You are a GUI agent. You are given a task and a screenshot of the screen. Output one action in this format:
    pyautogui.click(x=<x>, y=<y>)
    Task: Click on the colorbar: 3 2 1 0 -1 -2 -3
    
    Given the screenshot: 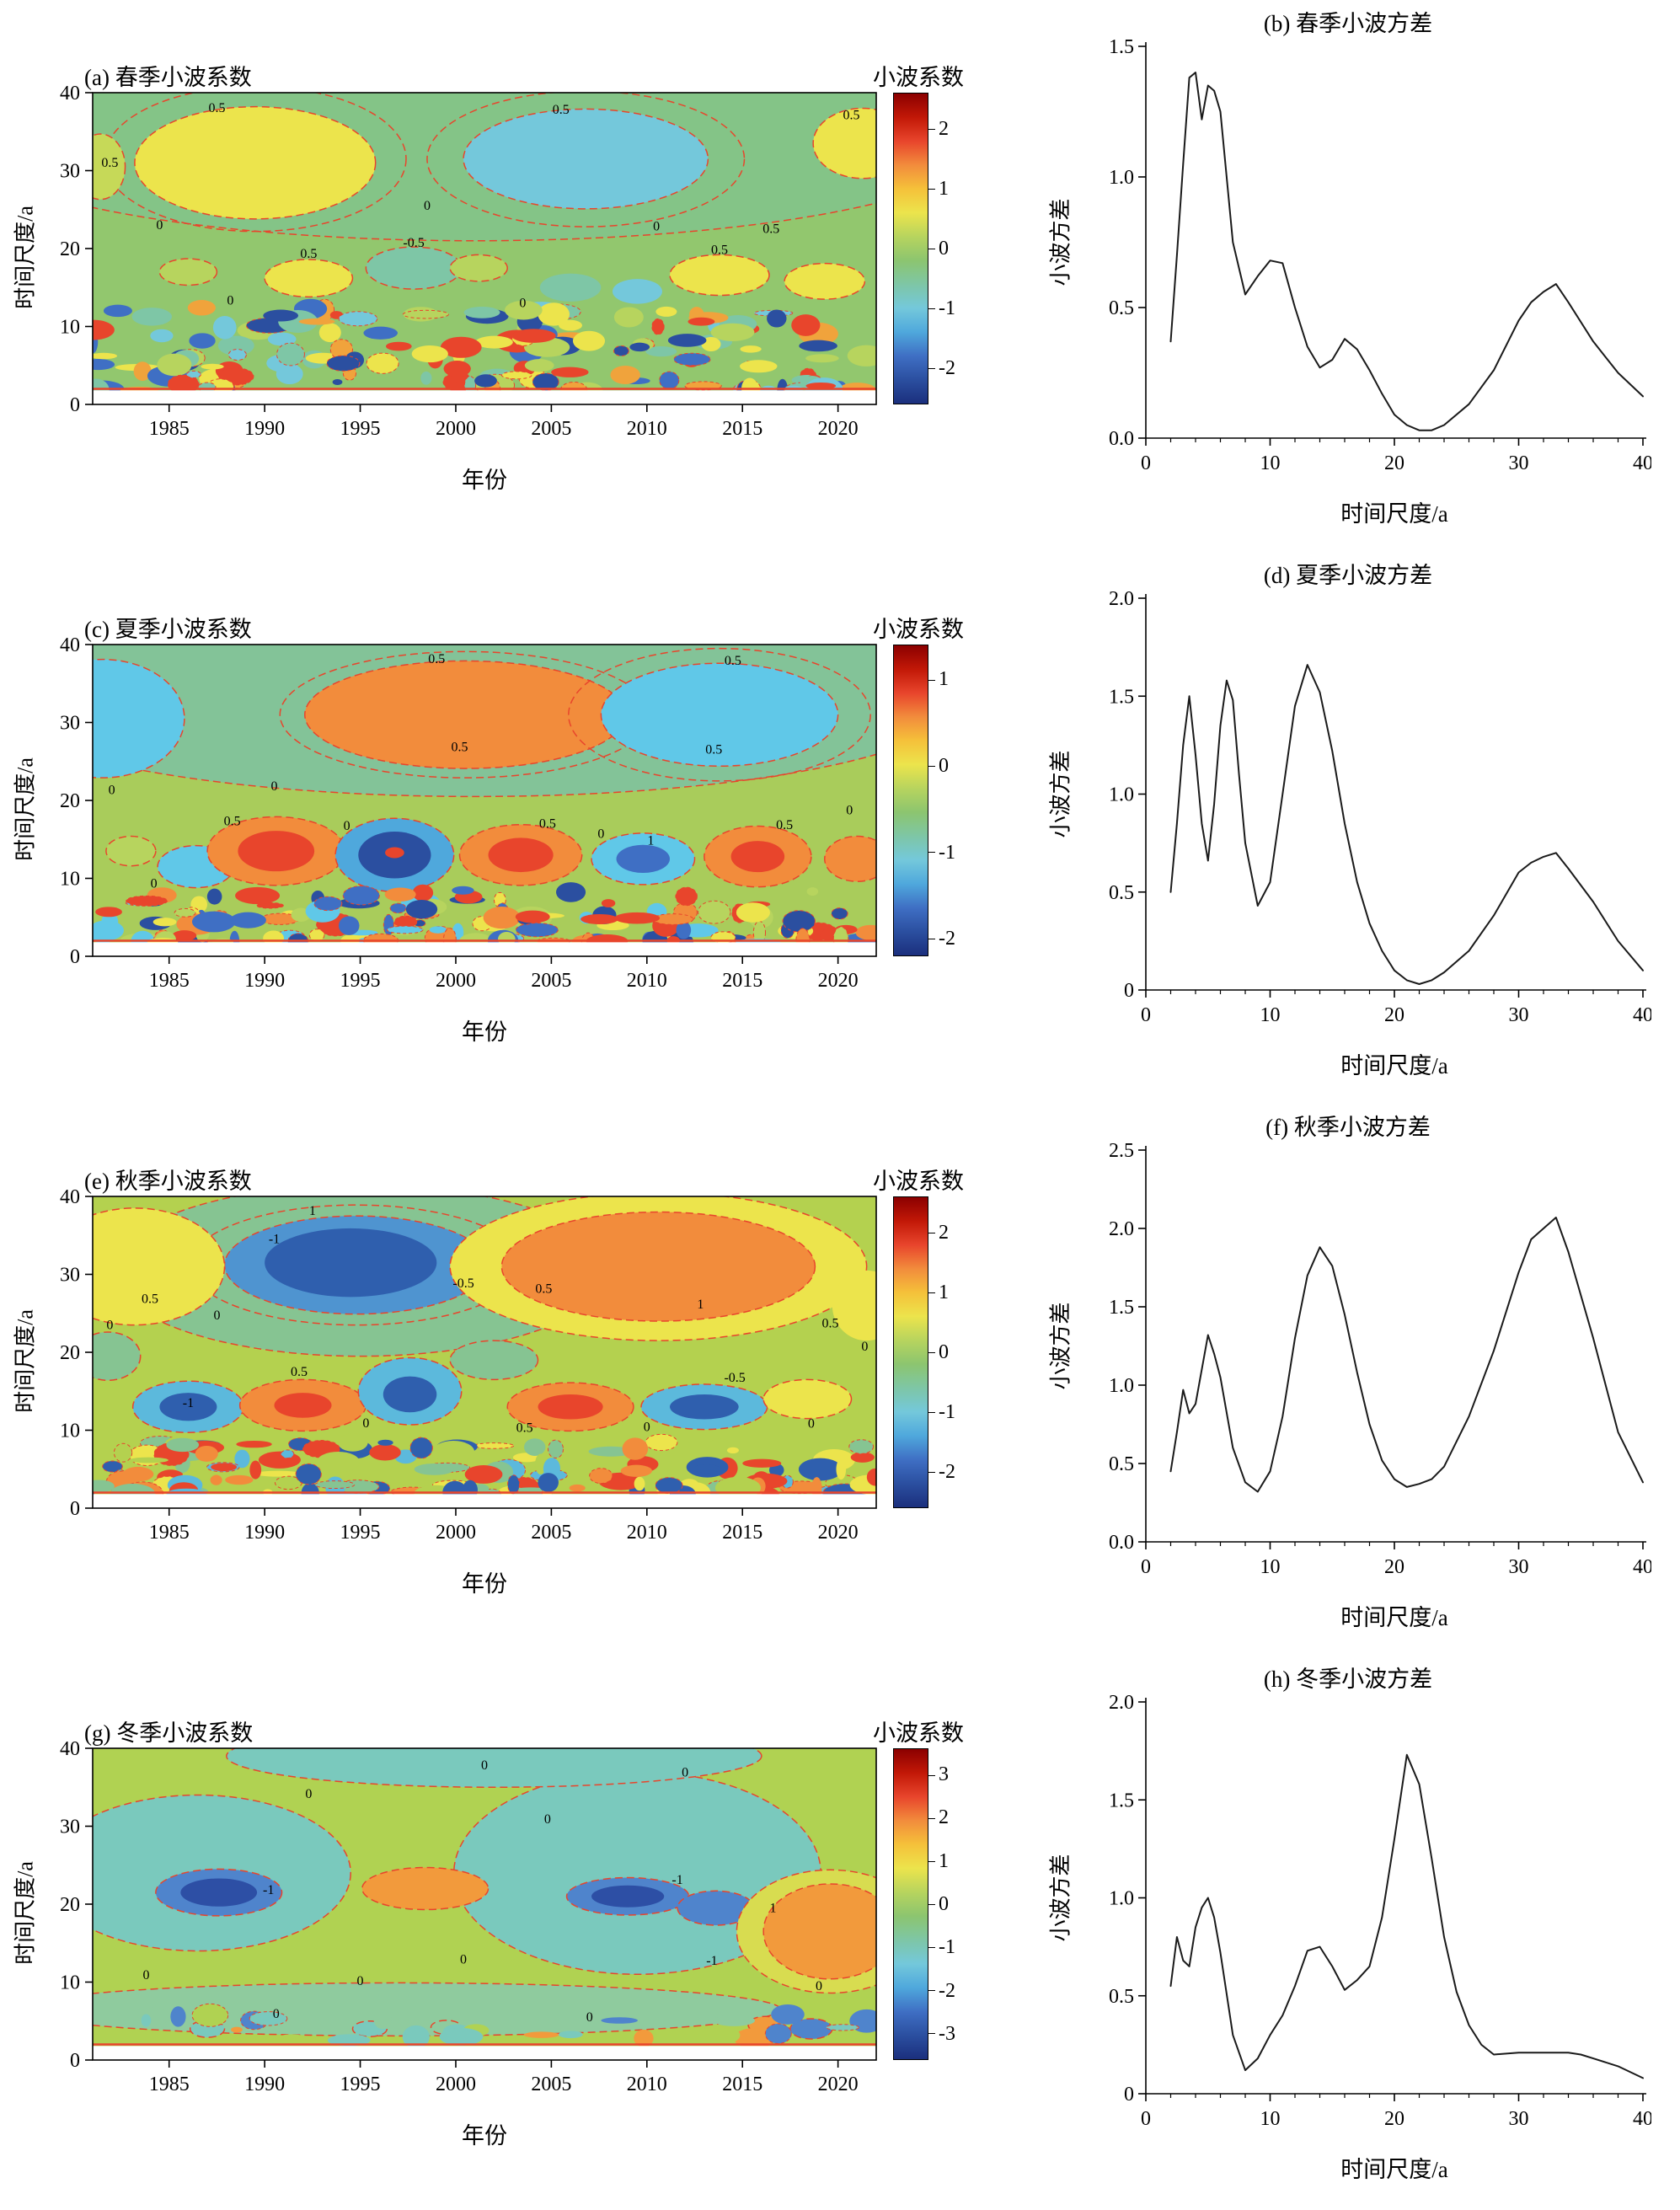 What is the action you would take?
    pyautogui.click(x=939, y=1904)
    